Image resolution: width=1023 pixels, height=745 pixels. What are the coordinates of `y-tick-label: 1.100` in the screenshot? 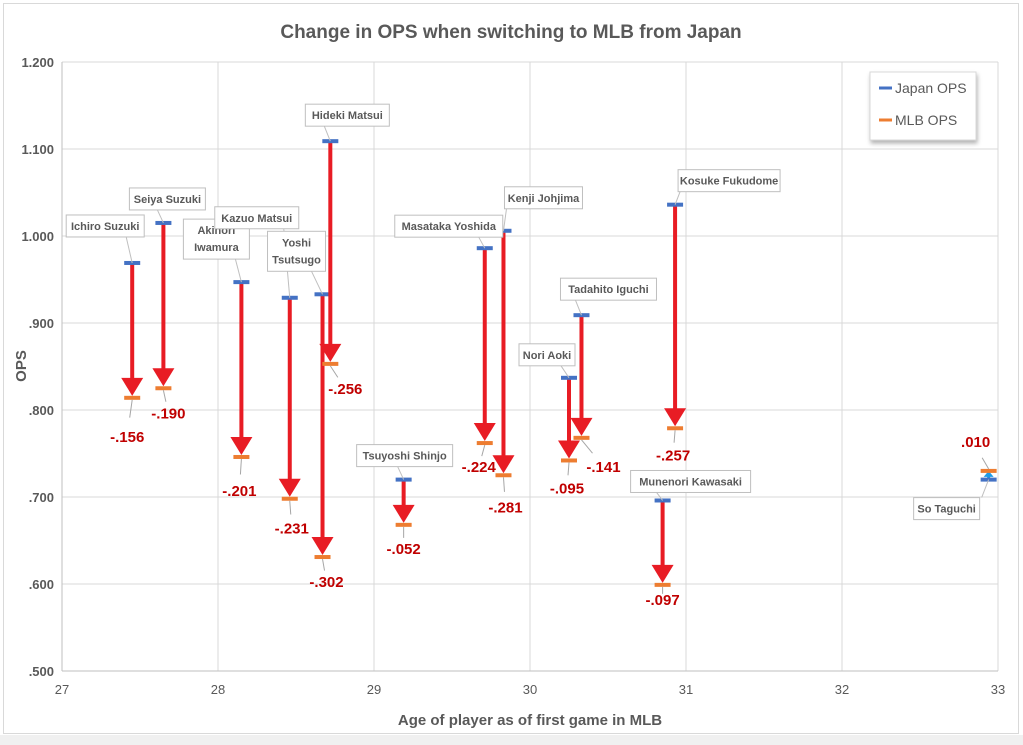 It's located at (37, 149).